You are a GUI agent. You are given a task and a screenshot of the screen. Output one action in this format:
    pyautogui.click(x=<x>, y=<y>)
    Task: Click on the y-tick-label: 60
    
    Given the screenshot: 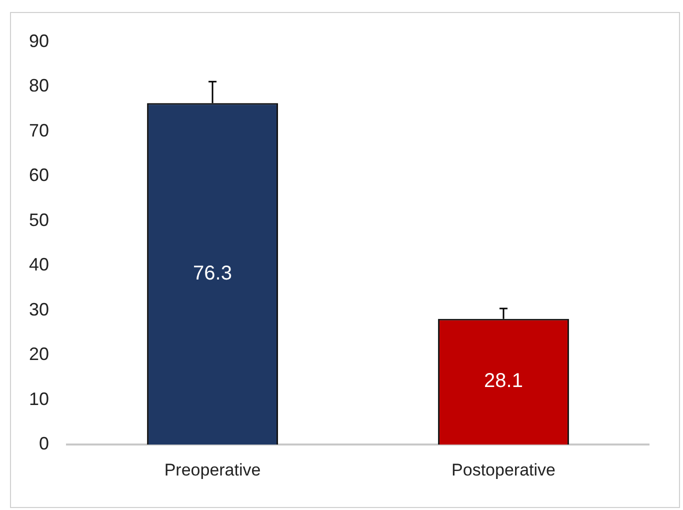 What is the action you would take?
    pyautogui.click(x=39, y=175)
    